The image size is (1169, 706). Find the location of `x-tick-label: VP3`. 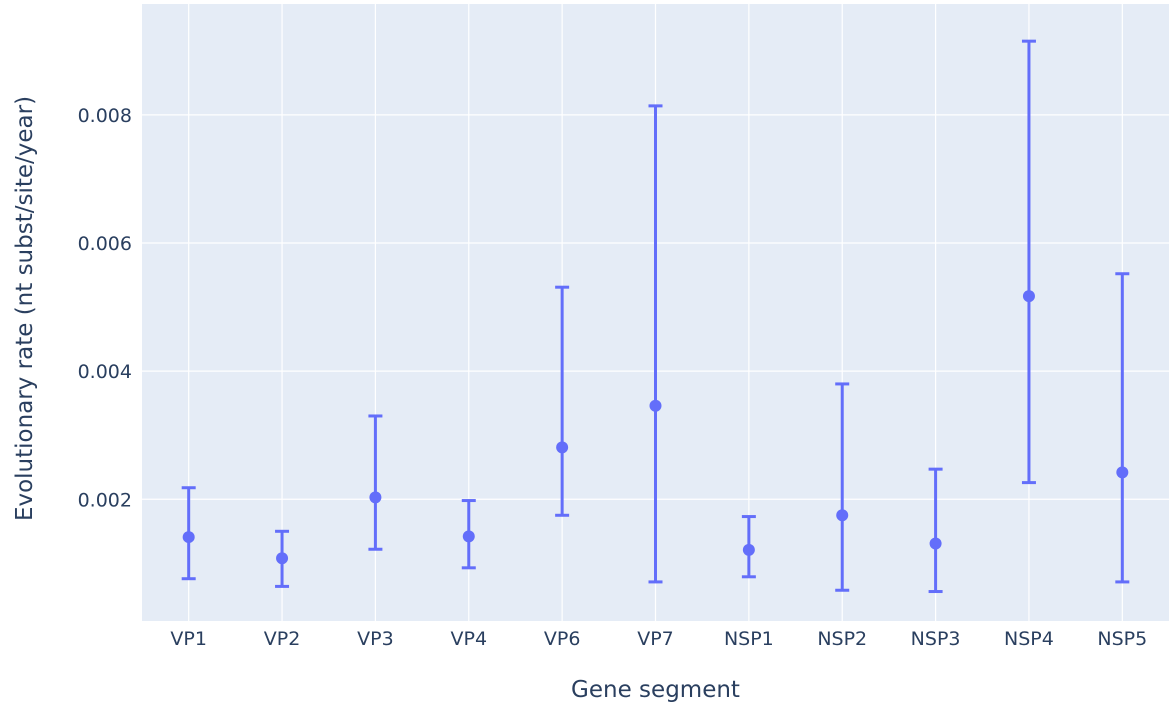

x-tick-label: VP3 is located at coordinates (375, 639).